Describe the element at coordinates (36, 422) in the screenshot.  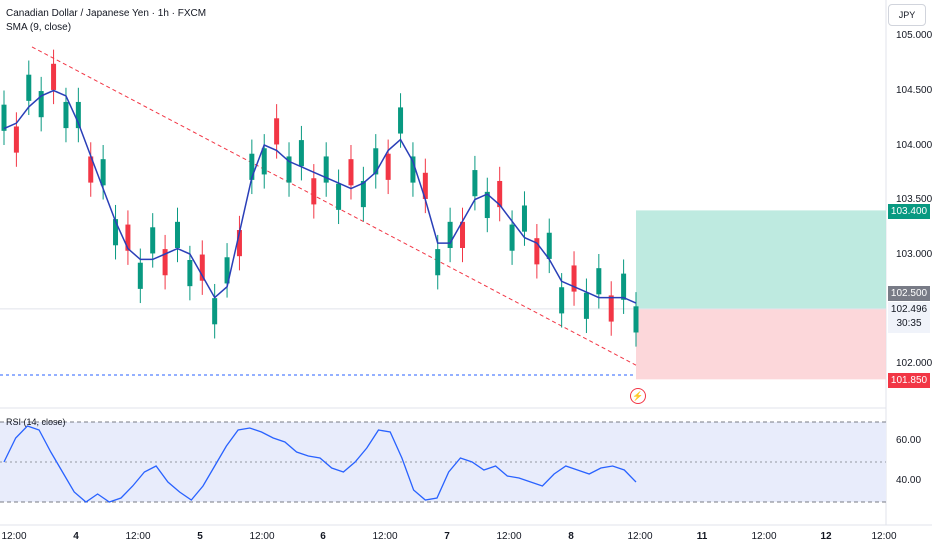
I see `rsi-label: RSI (14, close)` at that location.